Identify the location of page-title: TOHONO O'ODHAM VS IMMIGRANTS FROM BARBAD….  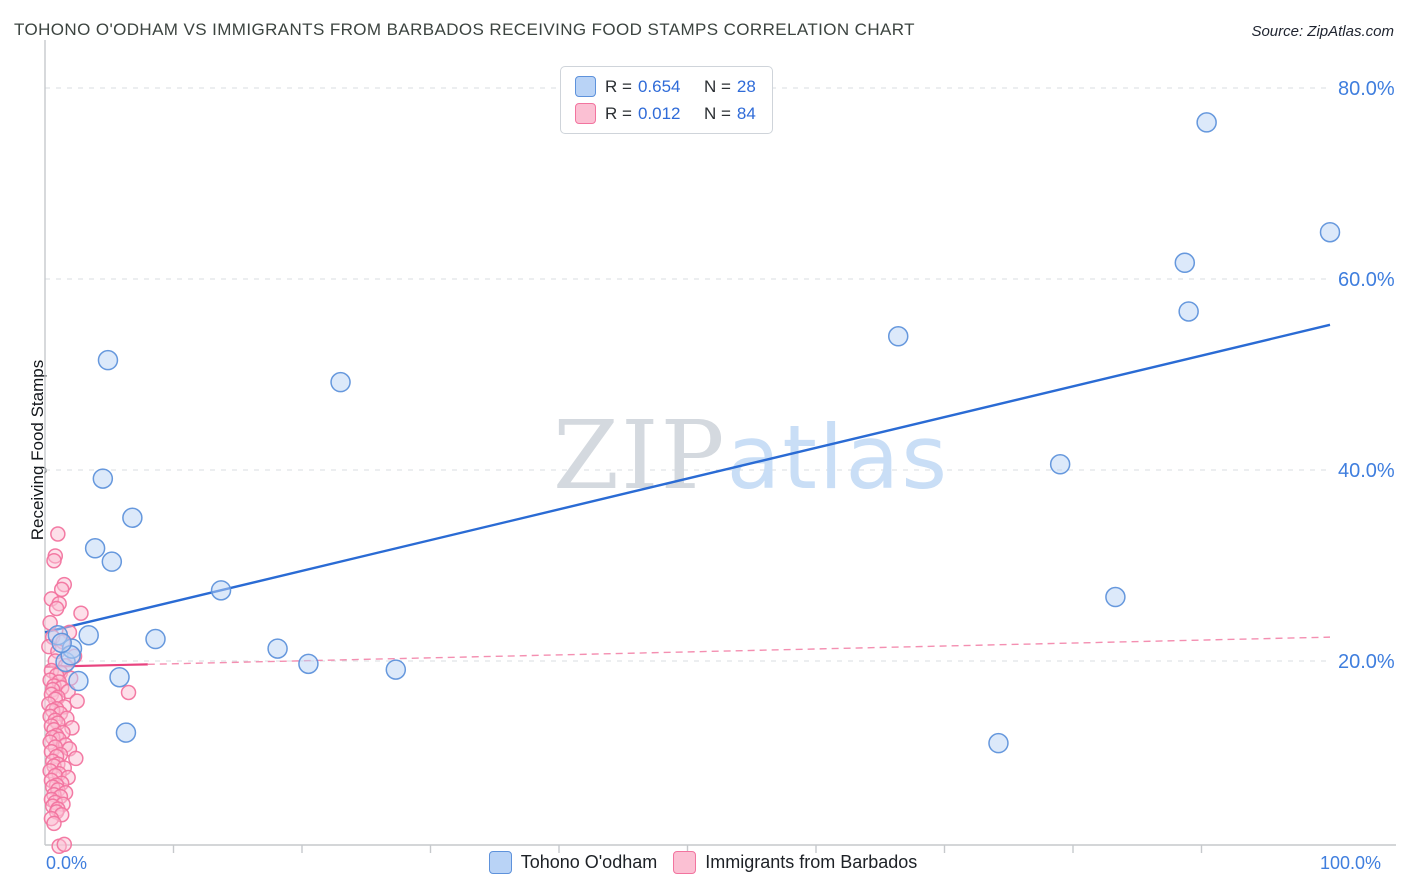
(464, 29).